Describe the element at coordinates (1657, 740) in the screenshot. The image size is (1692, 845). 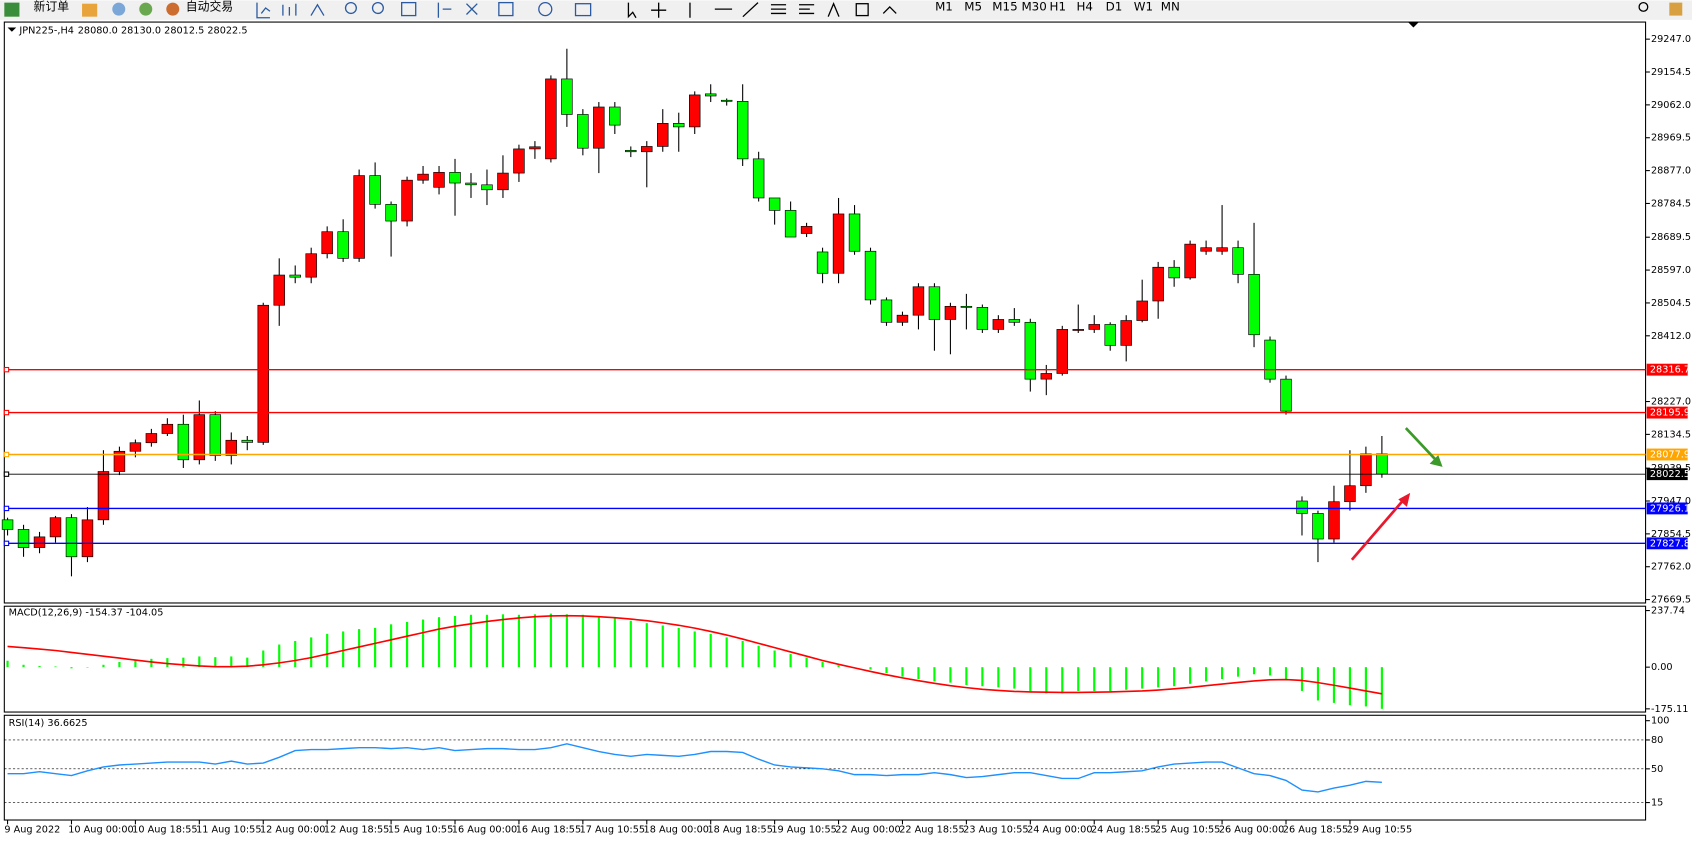
I see `y-tick-label: 80` at that location.